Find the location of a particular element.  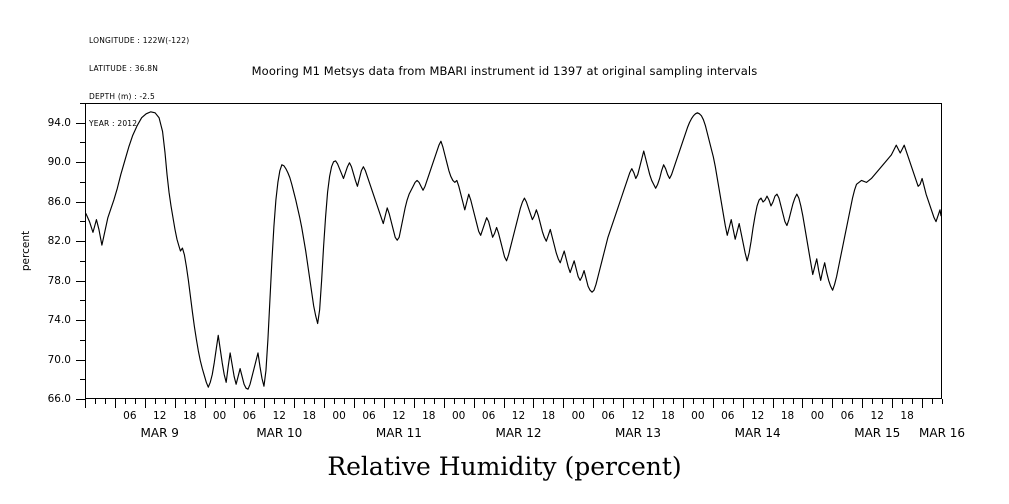

axis-title: Relative Humidity (percent) is located at coordinates (504, 466).